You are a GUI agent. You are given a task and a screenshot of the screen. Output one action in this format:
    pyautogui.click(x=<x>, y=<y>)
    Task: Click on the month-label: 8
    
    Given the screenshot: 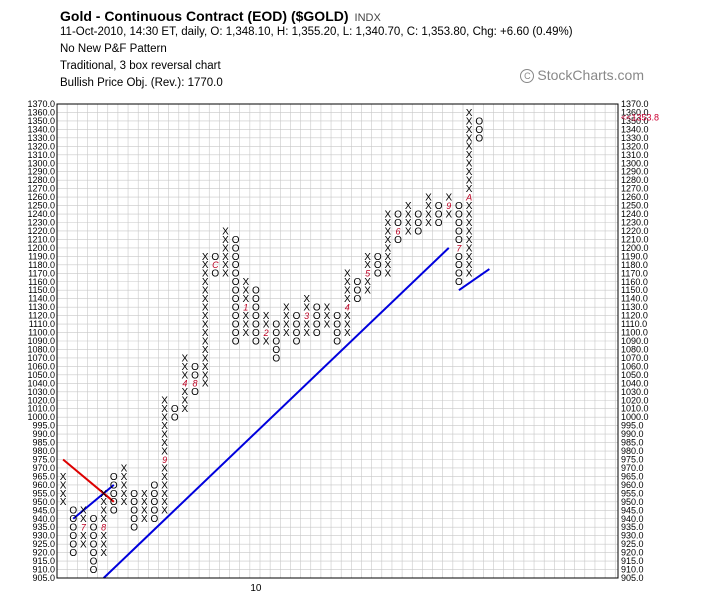 What is the action you would take?
    pyautogui.click(x=103, y=528)
    